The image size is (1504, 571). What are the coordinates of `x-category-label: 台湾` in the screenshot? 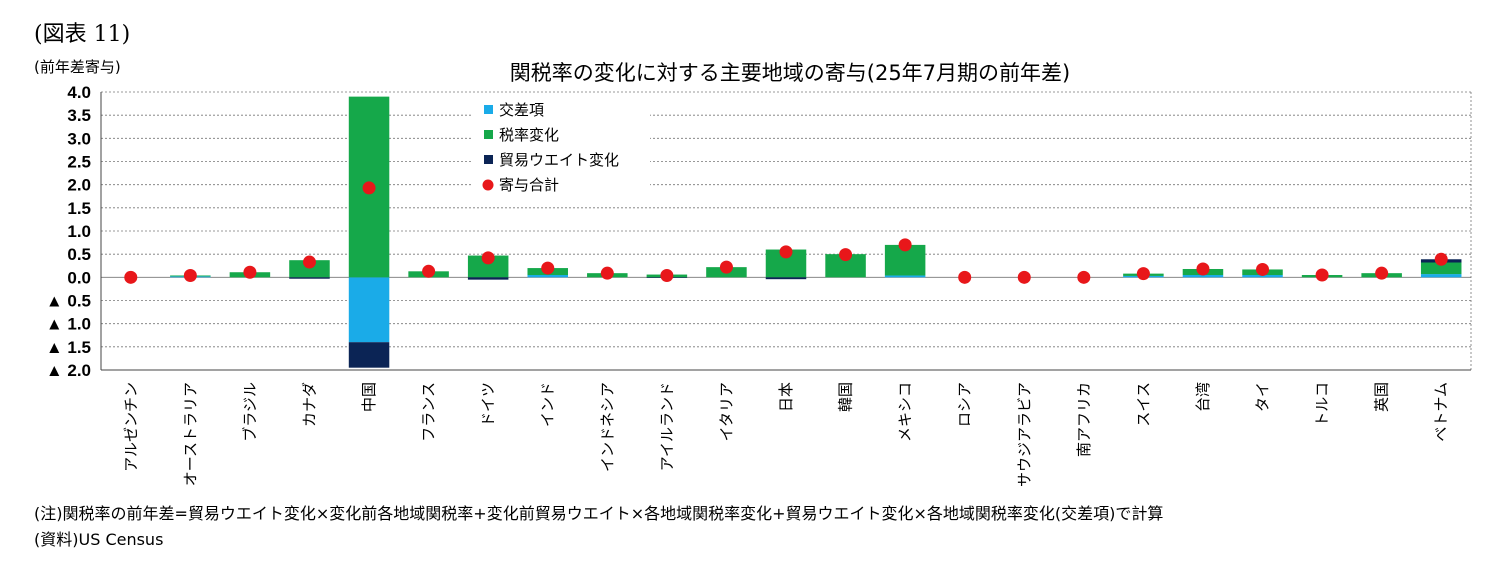 It's located at (1203, 397).